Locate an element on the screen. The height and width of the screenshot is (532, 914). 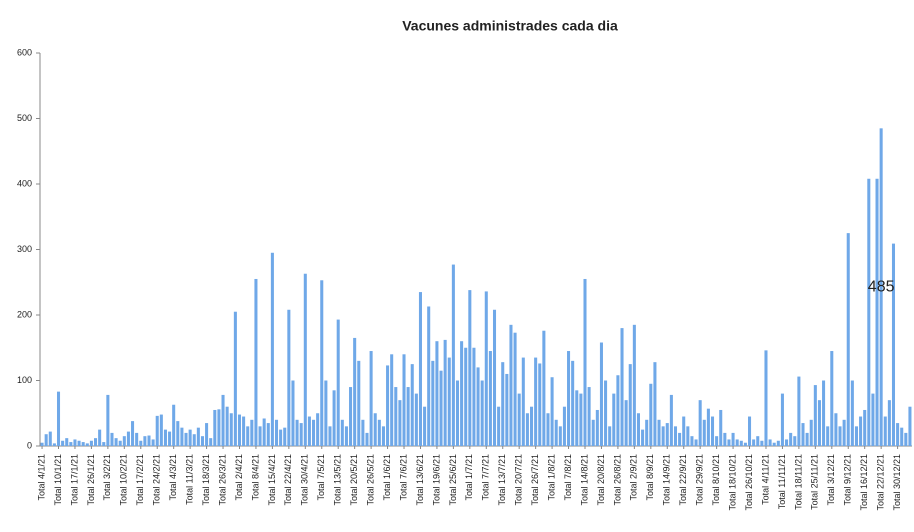
x-tick-label: Total 30/4/21 is located at coordinates (305, 480).